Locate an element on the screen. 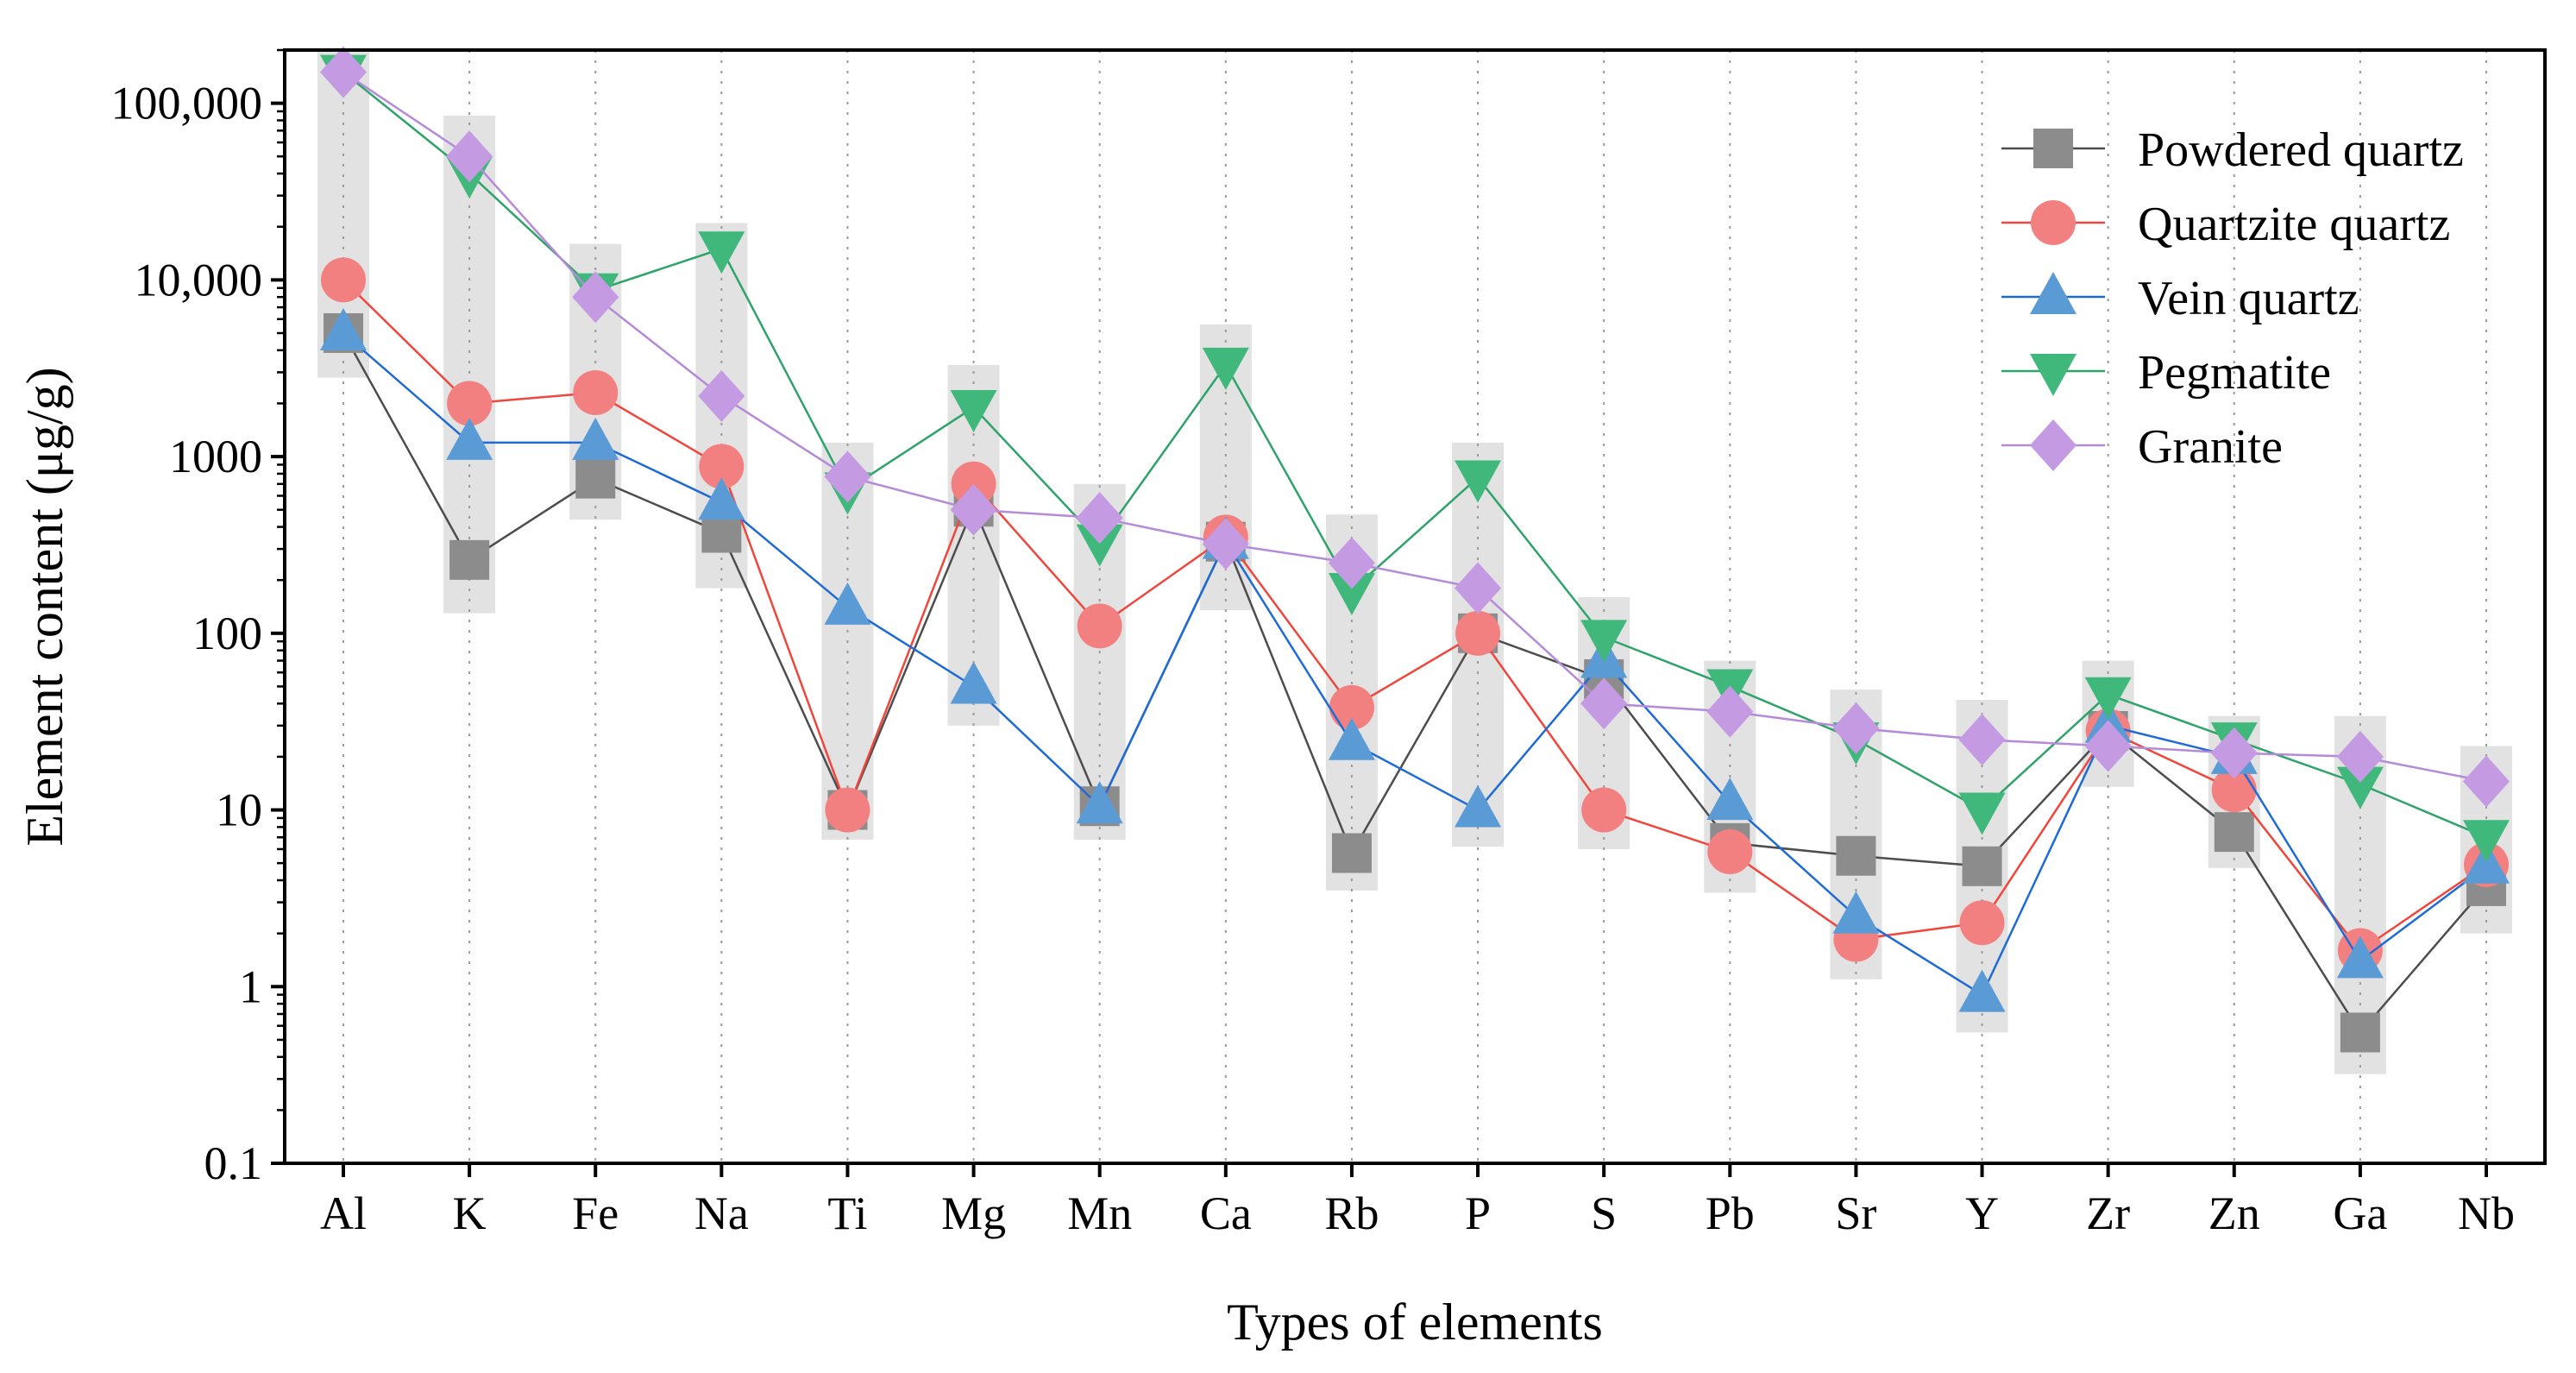  data-point-powdered-quartz-rb is located at coordinates (1351, 853).